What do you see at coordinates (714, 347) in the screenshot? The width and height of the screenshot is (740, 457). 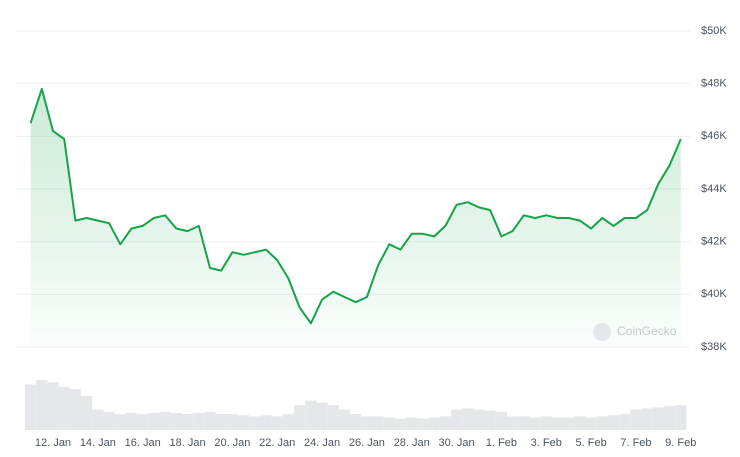 I see `y-tick-label: $38K` at bounding box center [714, 347].